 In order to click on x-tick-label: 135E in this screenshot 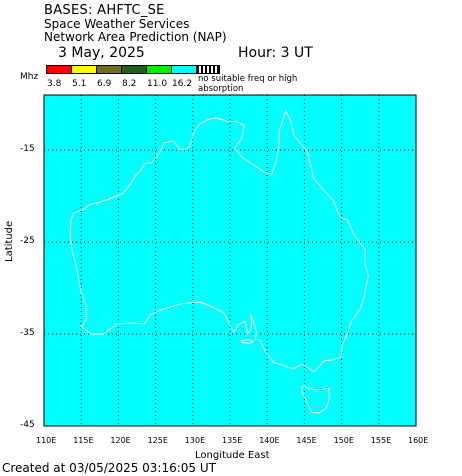, I will do `click(232, 440)`.